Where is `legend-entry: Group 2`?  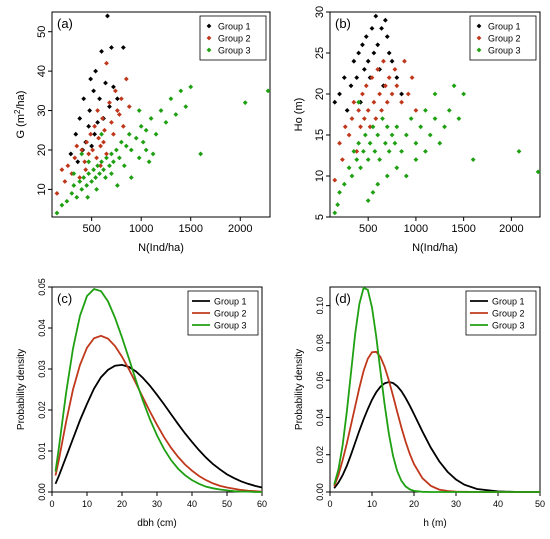
legend-entry: Group 2 is located at coordinates (234, 39).